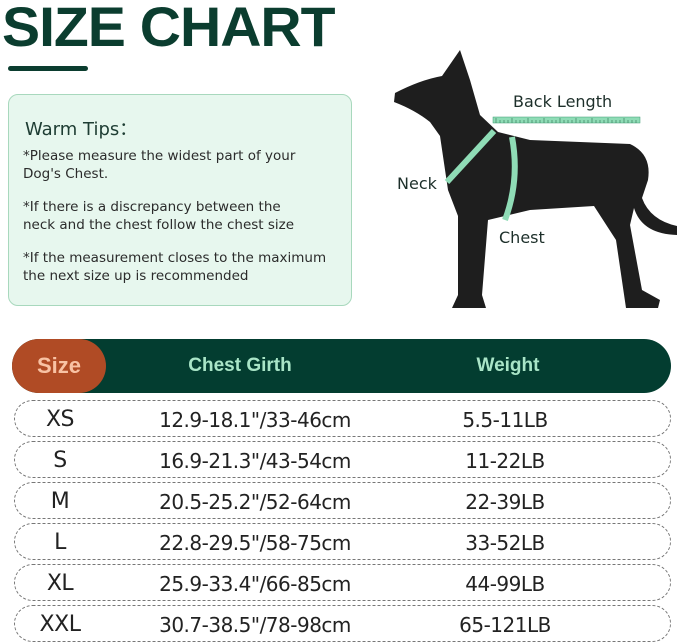 The width and height of the screenshot is (679, 644). I want to click on table-header, so click(341, 366).